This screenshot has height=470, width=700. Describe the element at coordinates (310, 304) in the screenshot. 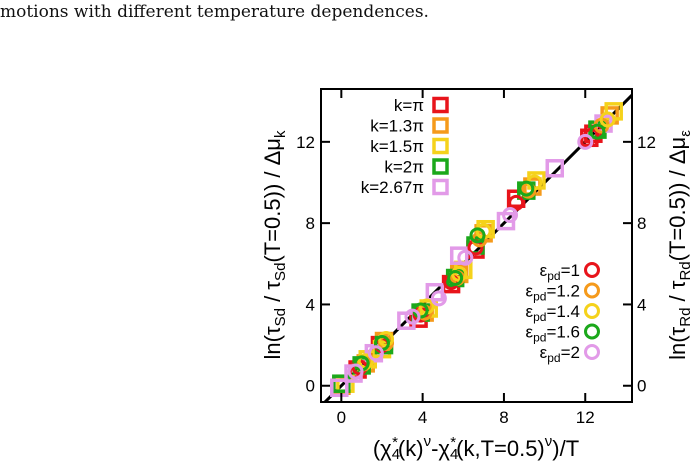

I see `y-tick-label: 4` at that location.